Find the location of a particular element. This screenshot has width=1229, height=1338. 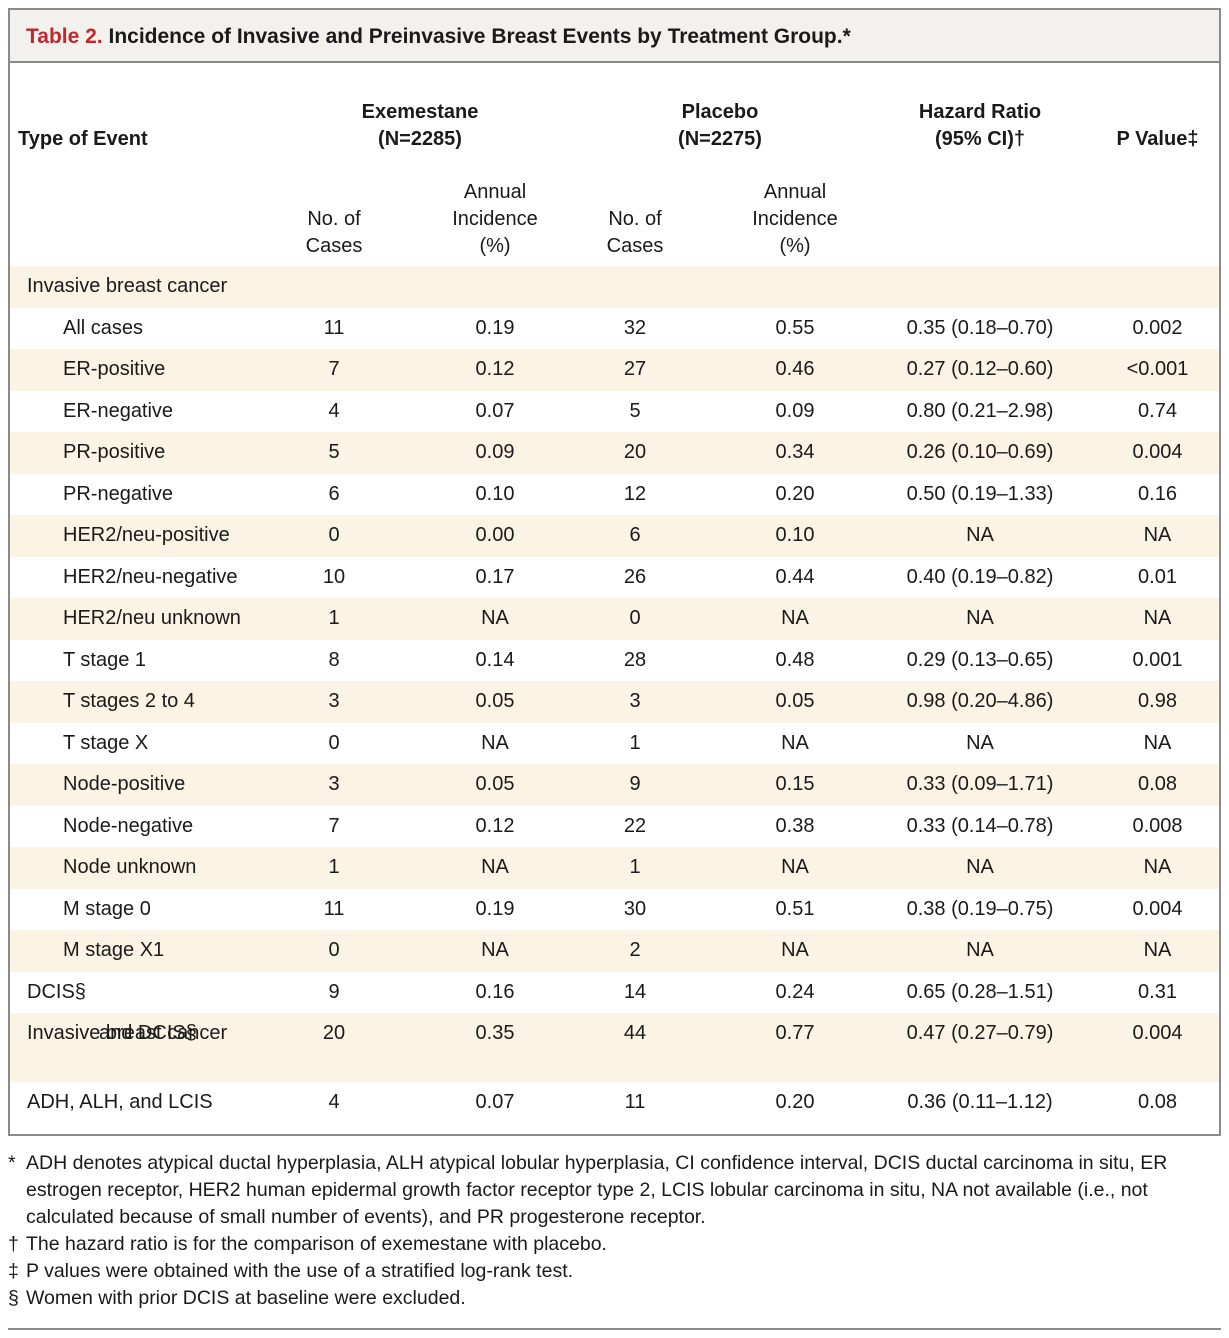

cell-placebo-incidence: 0.38 is located at coordinates (795, 825).